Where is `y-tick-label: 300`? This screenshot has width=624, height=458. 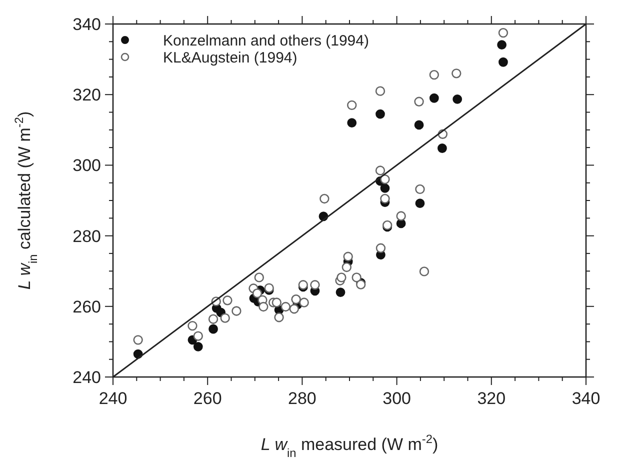
y-tick-label: 300 is located at coordinates (86, 166).